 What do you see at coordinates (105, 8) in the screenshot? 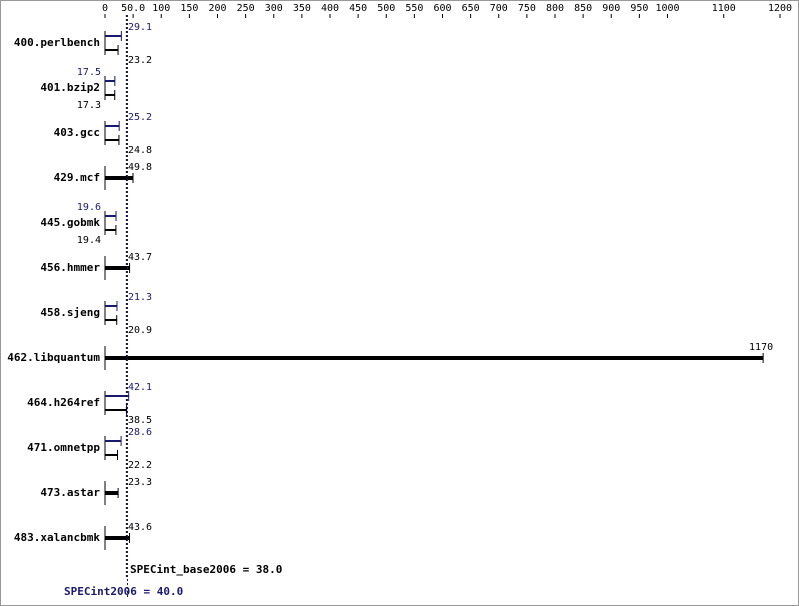
I see `x-tick-label: 0` at bounding box center [105, 8].